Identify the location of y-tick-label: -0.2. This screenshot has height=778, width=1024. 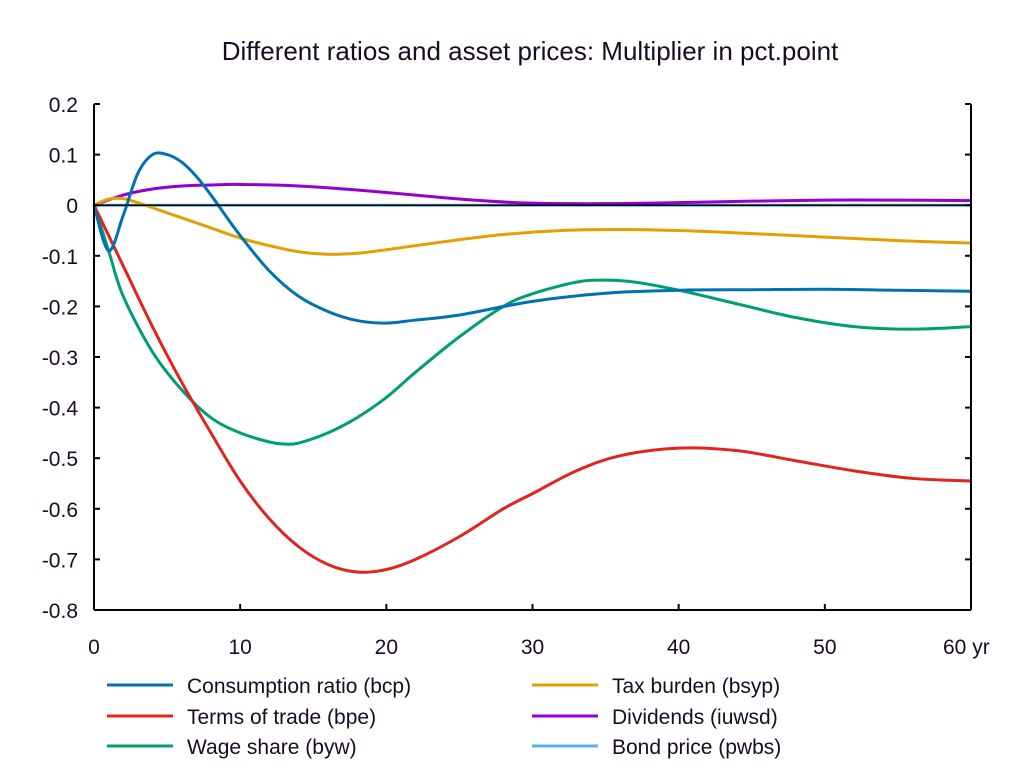
(60, 307).